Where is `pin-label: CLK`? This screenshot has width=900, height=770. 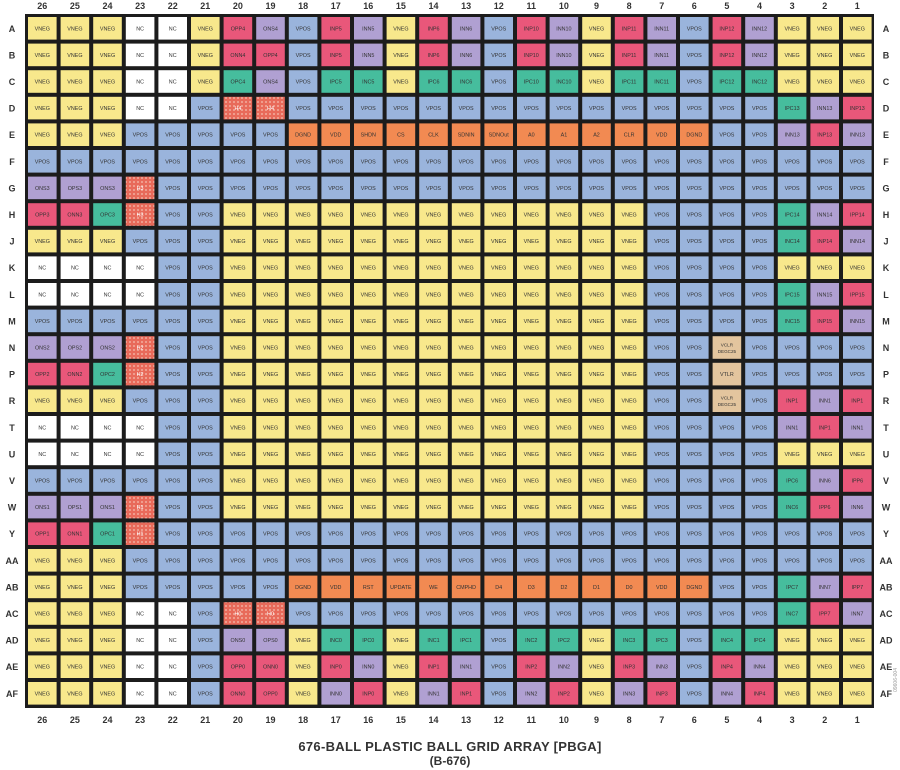 pin-label: CLK is located at coordinates (433, 136).